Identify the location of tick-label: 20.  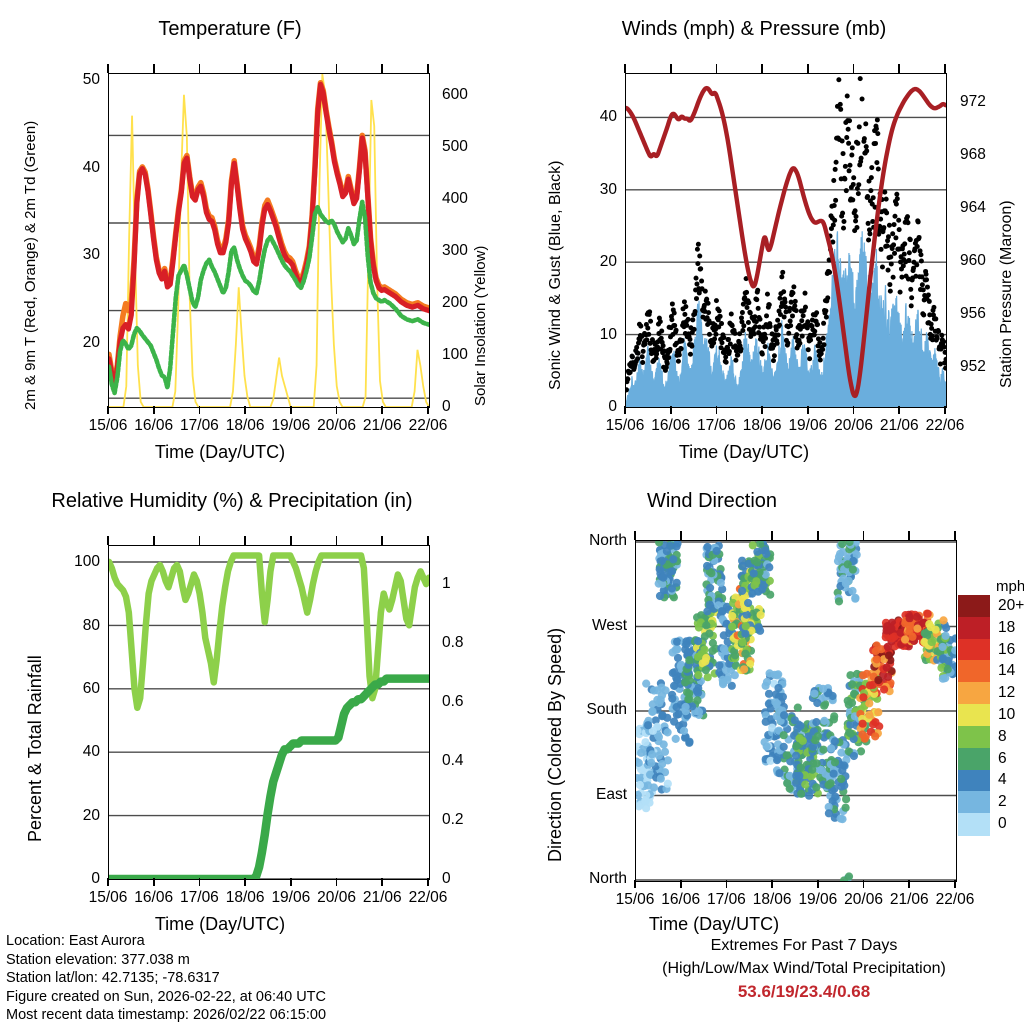
(608, 261).